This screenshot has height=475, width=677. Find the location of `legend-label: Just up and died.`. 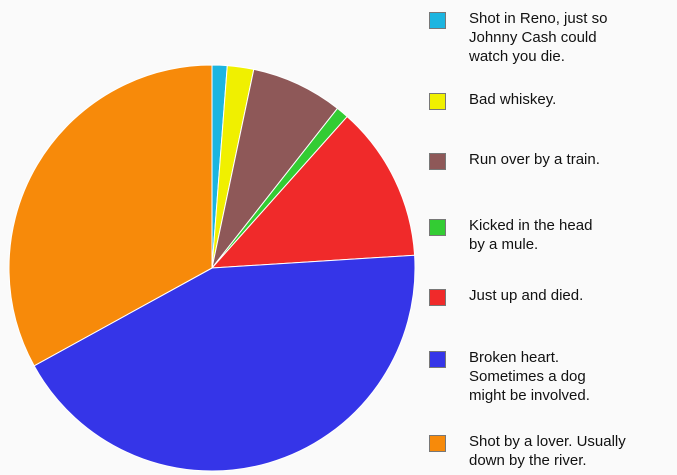

legend-label: Just up and died. is located at coordinates (526, 295).